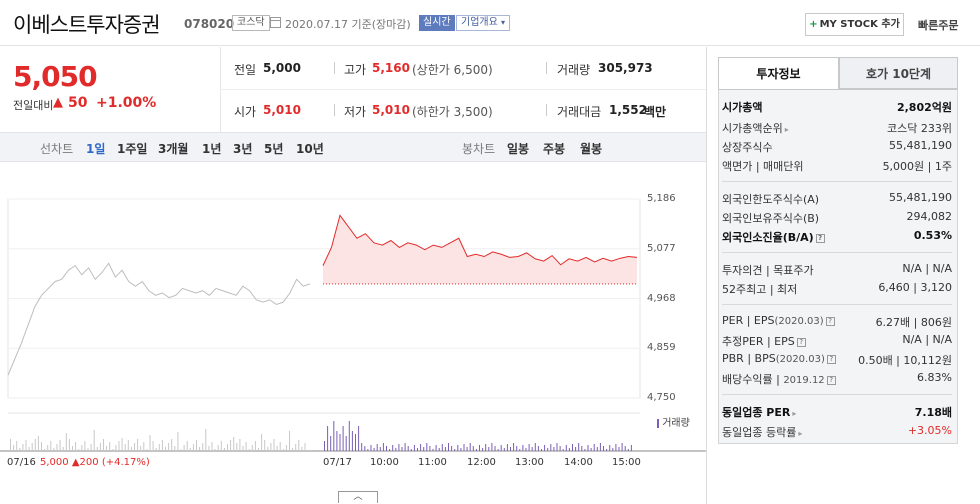 Image resolution: width=980 pixels, height=504 pixels. What do you see at coordinates (173, 149) in the screenshot?
I see `period-3m: 3개월` at bounding box center [173, 149].